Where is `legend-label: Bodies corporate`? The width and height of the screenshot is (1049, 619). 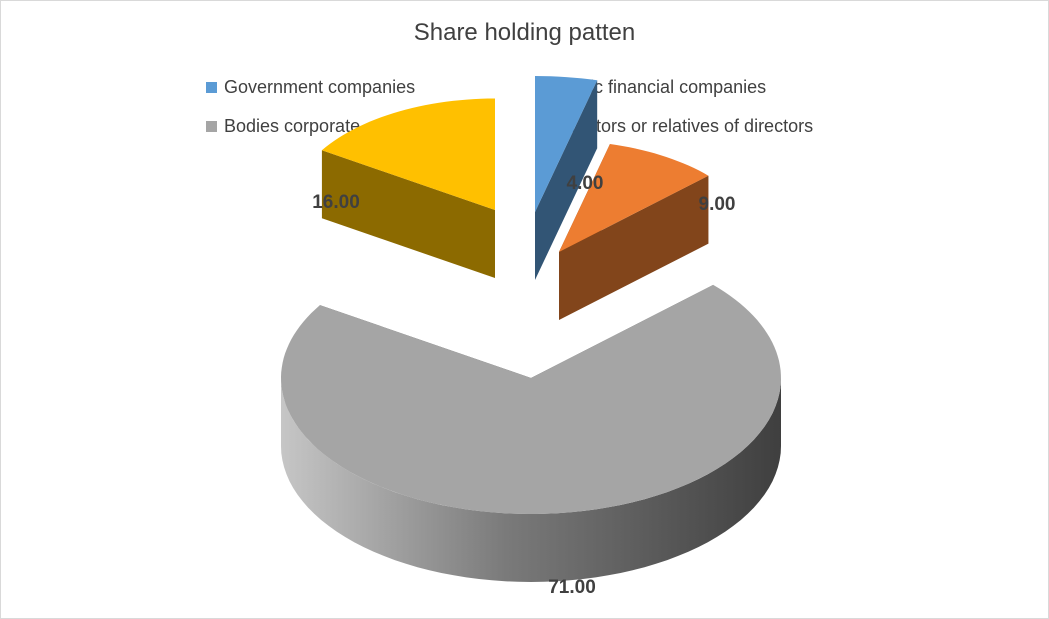 legend-label: Bodies corporate is located at coordinates (292, 126).